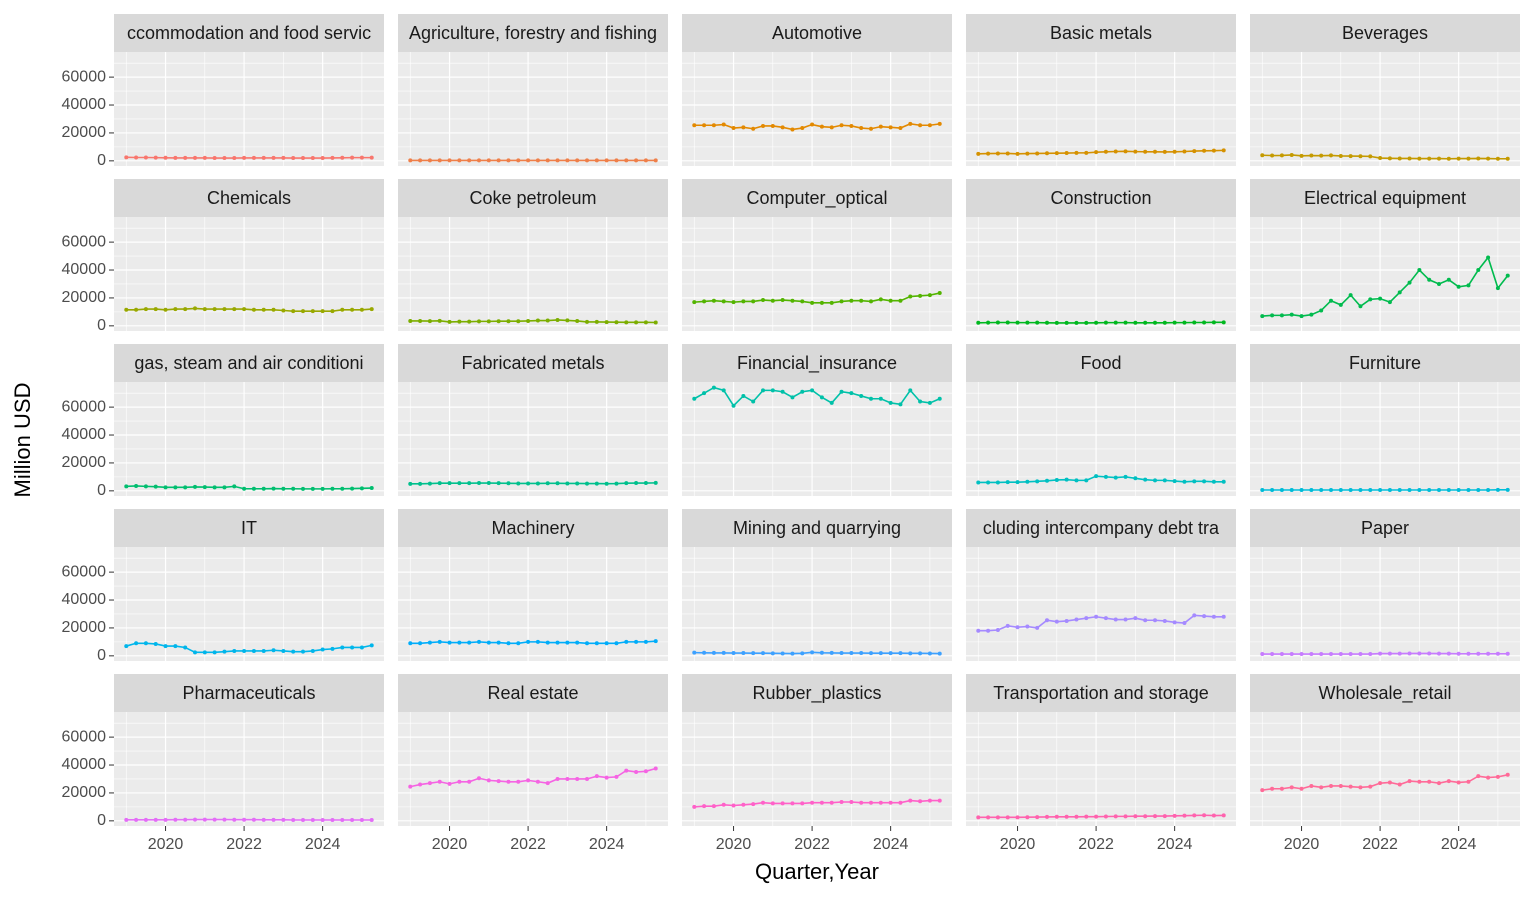 Image resolution: width=1533 pixels, height=905 pixels. I want to click on strip-label: ccommodation and food servic, so click(249, 33).